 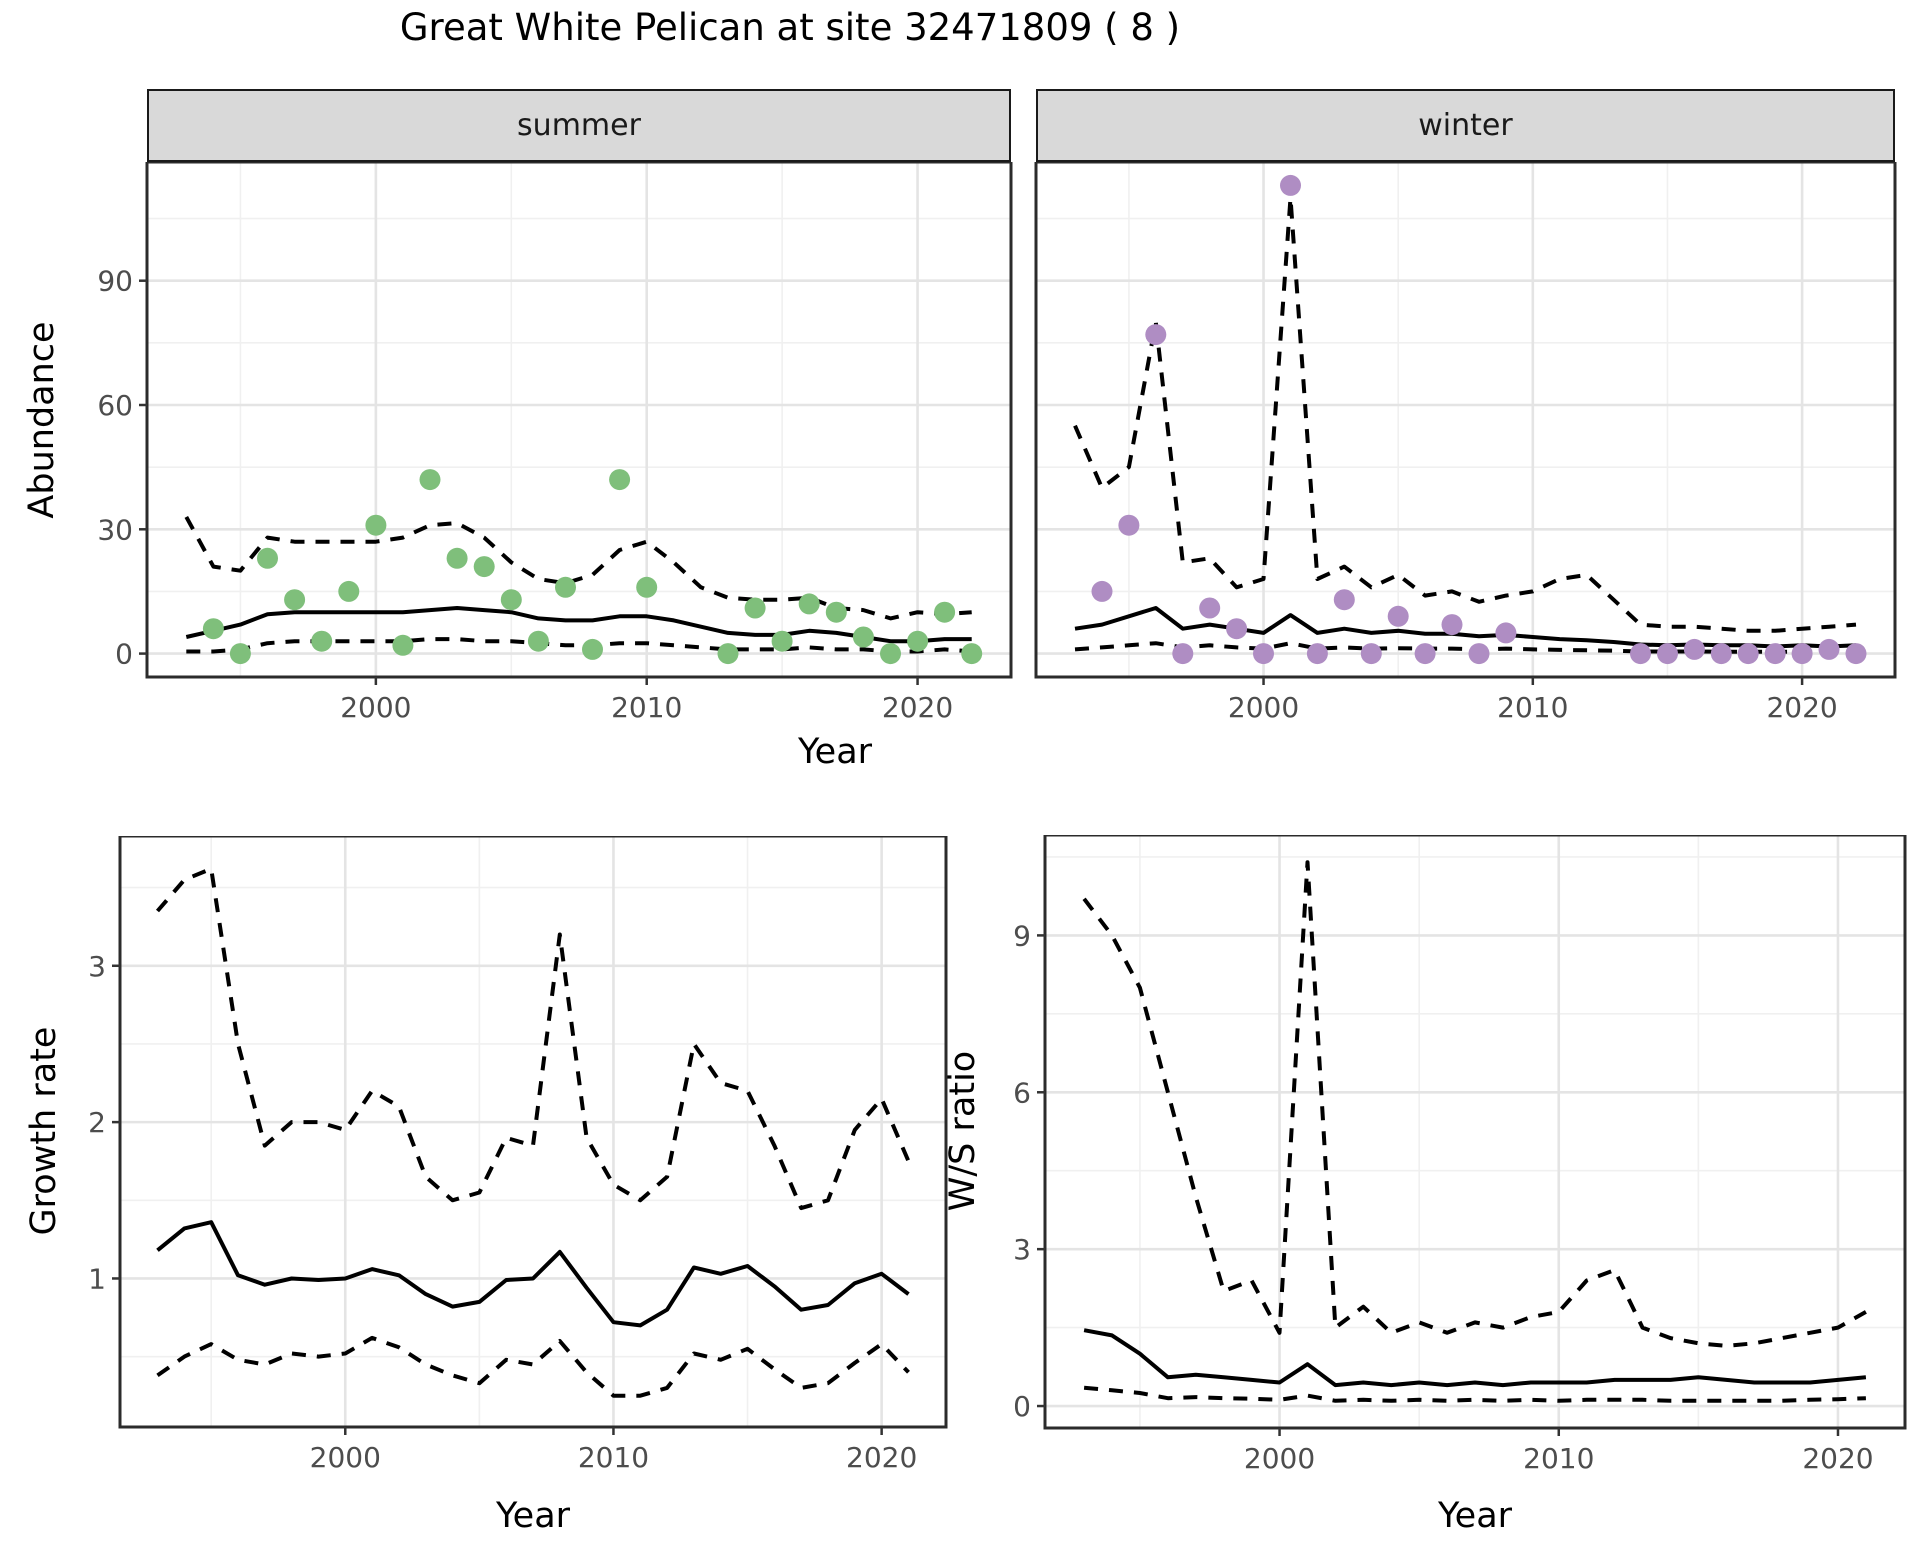 I want to click on facet-strip-winter: winter, so click(x=1465, y=125).